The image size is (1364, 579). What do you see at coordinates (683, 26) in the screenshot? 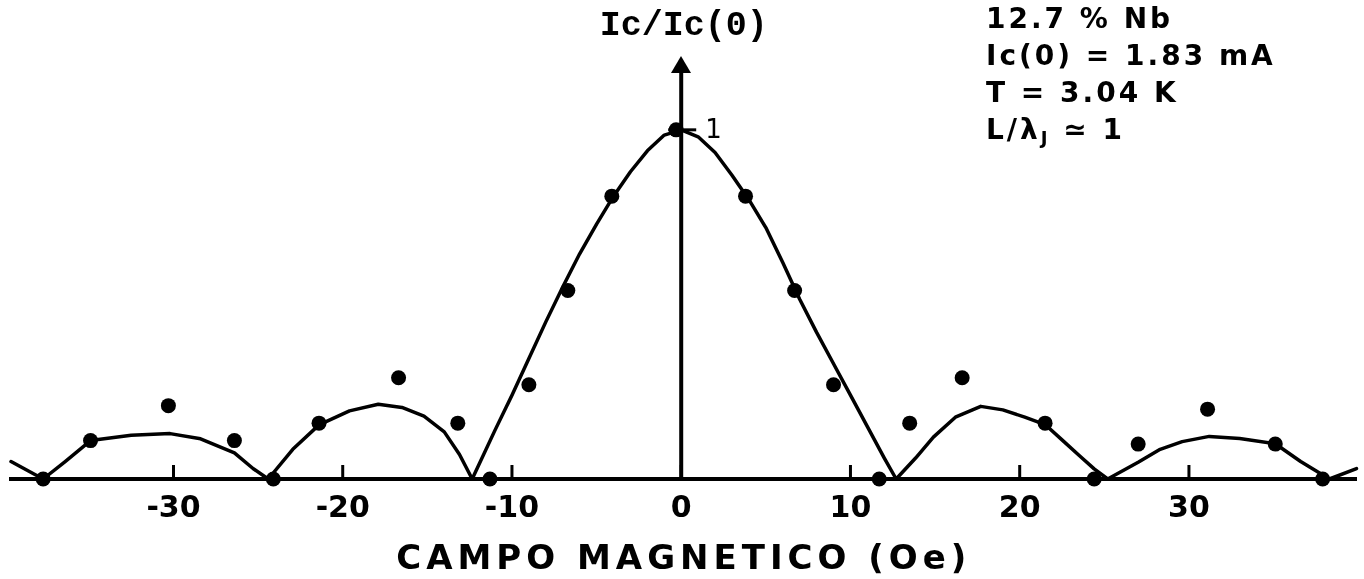
I see `y-axis-title: Ic/Ic(0)` at bounding box center [683, 26].